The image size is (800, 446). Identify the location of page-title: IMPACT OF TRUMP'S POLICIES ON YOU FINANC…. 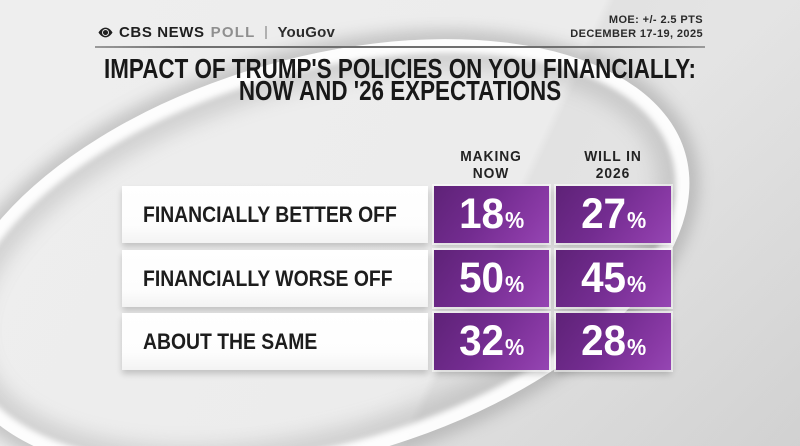
(400, 79).